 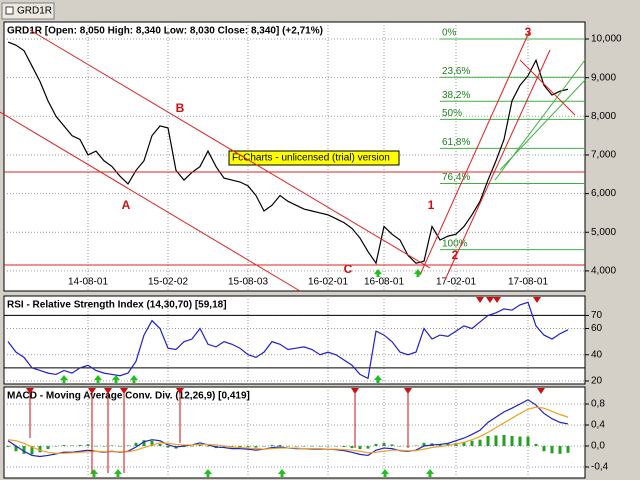 What do you see at coordinates (597, 354) in the screenshot?
I see `y-tick-label: 40` at bounding box center [597, 354].